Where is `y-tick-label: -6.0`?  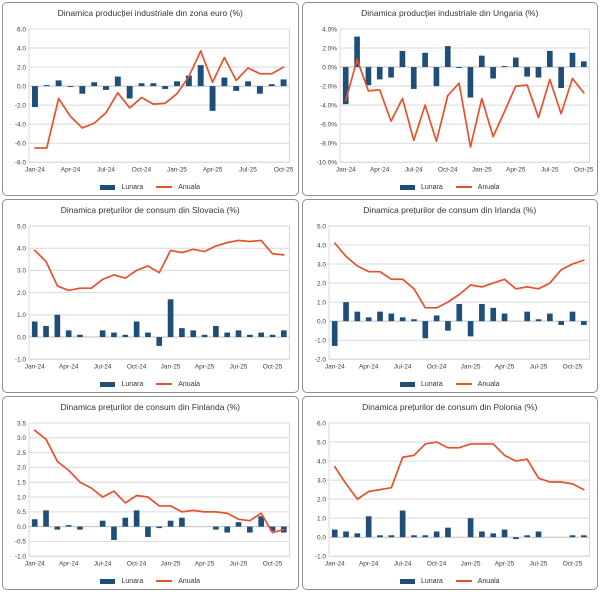 y-tick-label: -6.0 is located at coordinates (21, 143).